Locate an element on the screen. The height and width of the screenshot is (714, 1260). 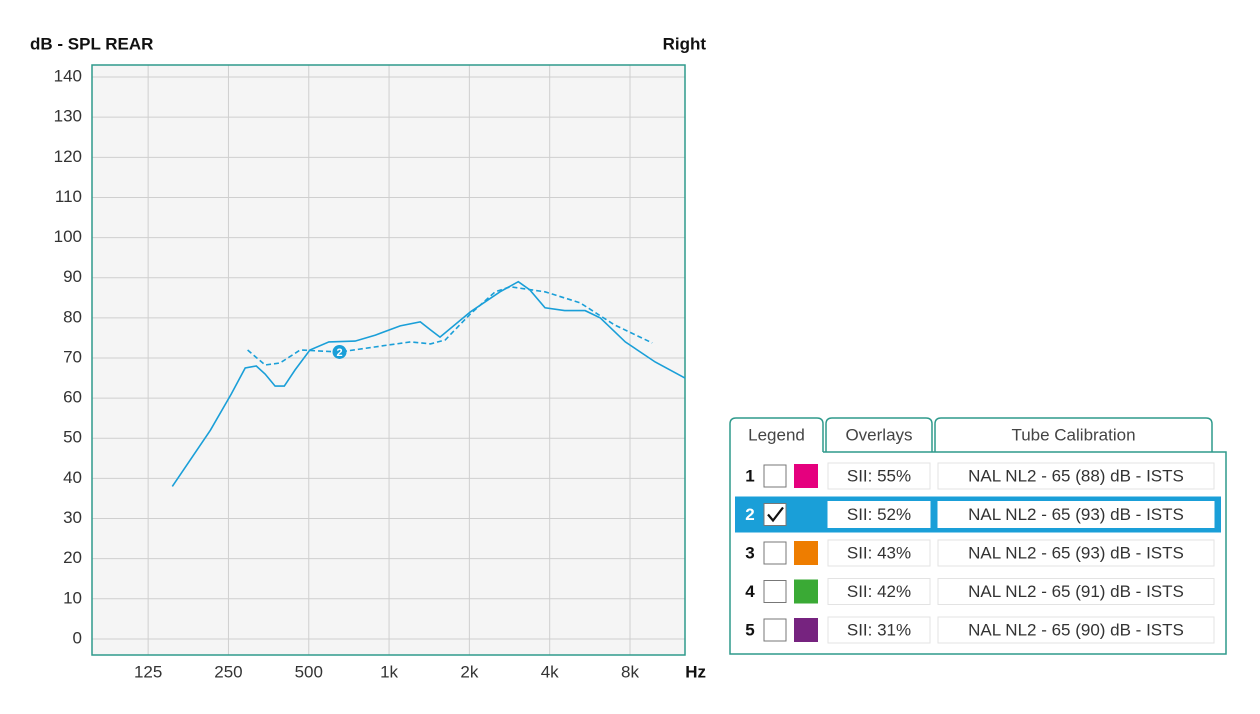
tab-label: Legend is located at coordinates (776, 434).